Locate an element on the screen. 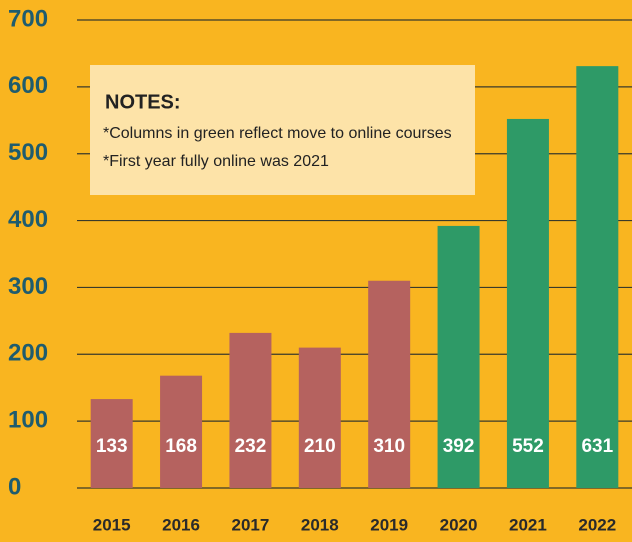 This screenshot has height=542, width=632. value-label: 310 is located at coordinates (389, 446).